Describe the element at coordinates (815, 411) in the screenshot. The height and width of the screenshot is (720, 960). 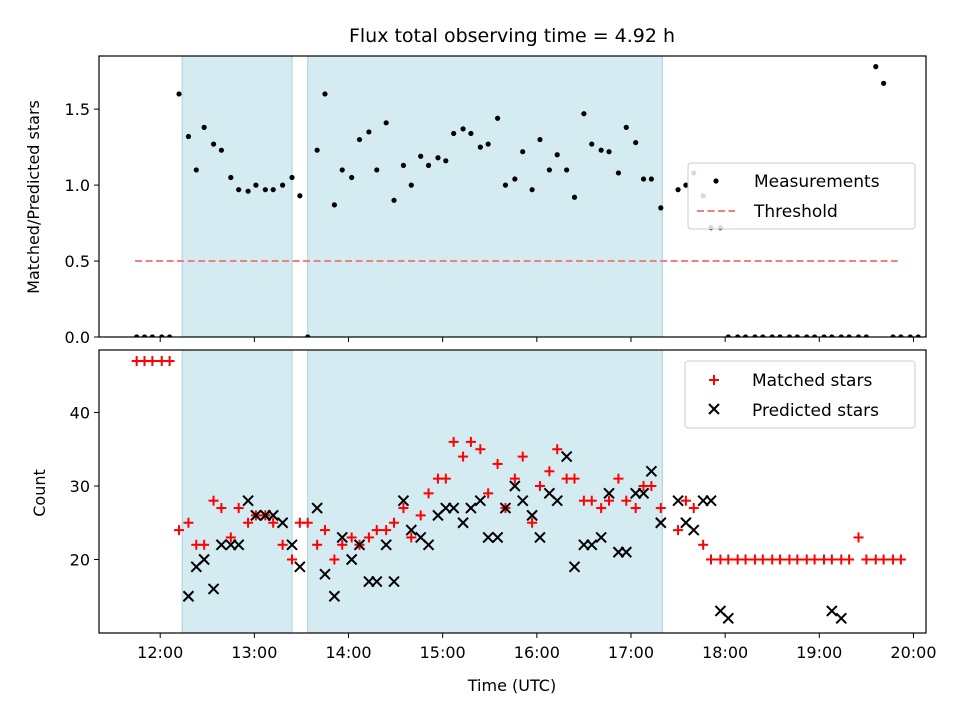
I see `legend-predicted-label: Predicted stars` at that location.